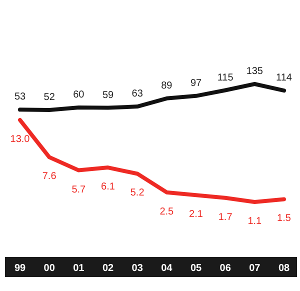 Image resolution: width=300 pixels, height=291 pixels. What do you see at coordinates (196, 214) in the screenshot?
I see `data-label: 2.1` at bounding box center [196, 214].